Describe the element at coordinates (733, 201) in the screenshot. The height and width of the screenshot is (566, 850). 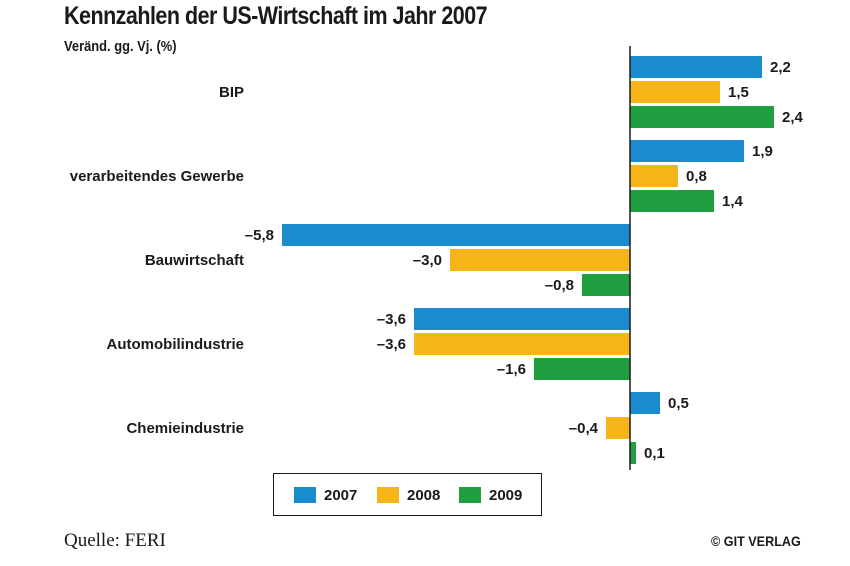
I see `value-label-verarbeitendes-gewerbe-2009: 1,4` at that location.